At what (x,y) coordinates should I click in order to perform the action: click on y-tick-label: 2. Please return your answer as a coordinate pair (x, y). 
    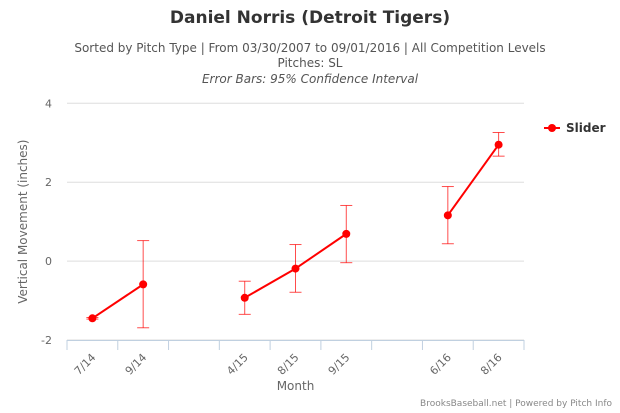
    Looking at the image, I should click on (48, 182).